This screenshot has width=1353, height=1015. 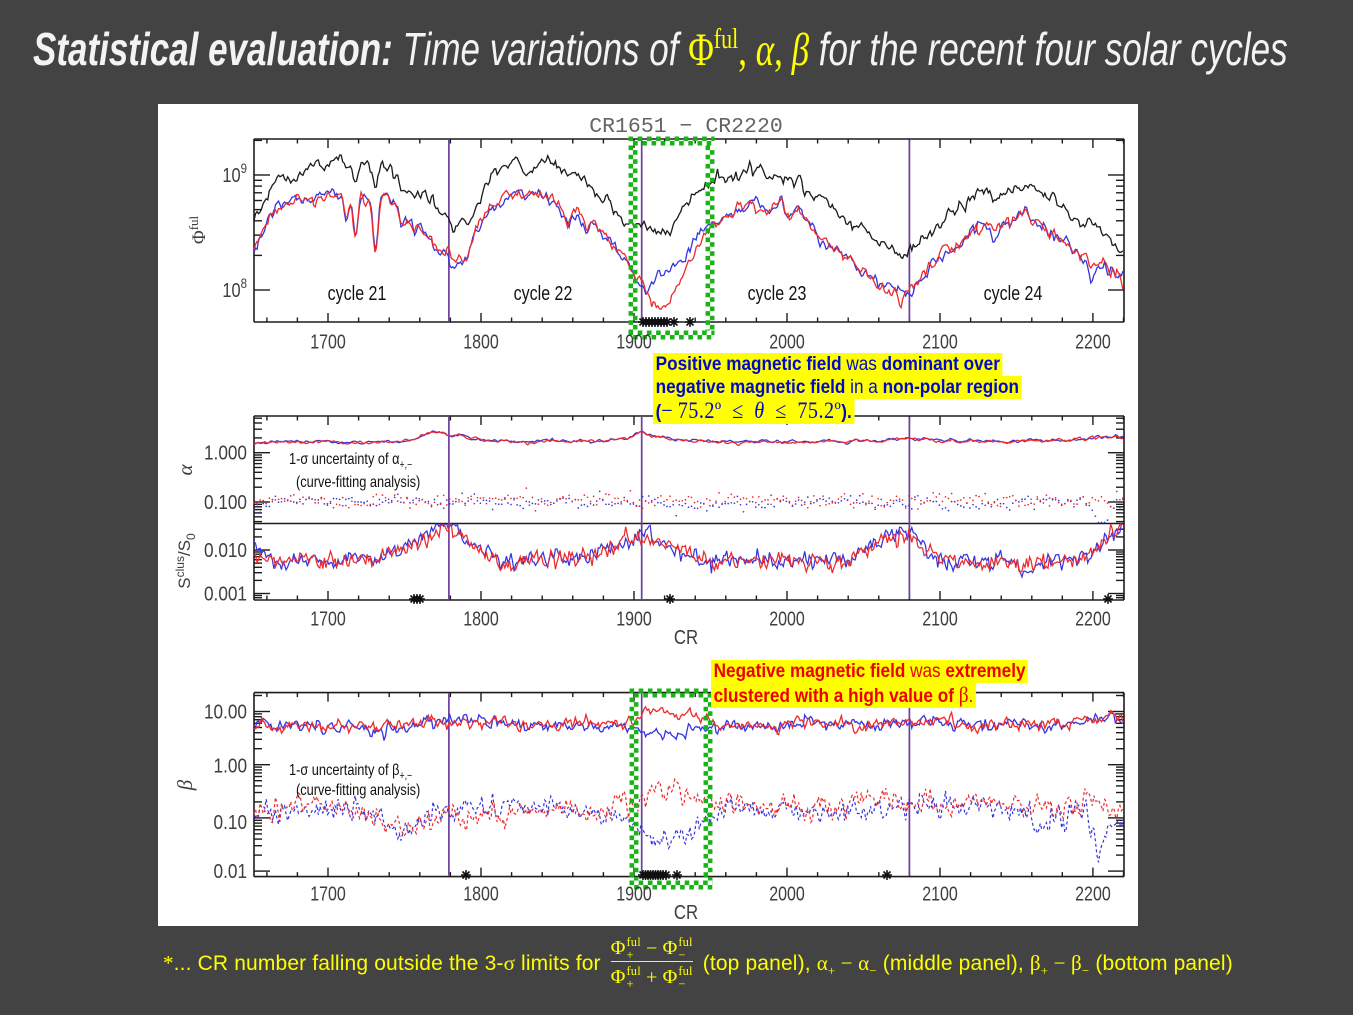 What do you see at coordinates (185, 470) in the screenshot?
I see `svg-text: α` at bounding box center [185, 470].